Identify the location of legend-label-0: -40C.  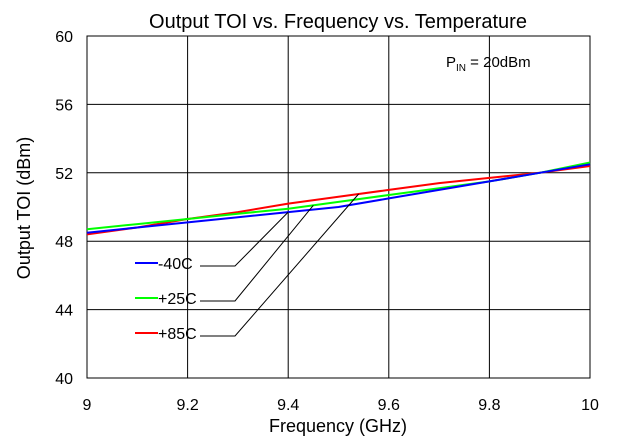
(175, 264).